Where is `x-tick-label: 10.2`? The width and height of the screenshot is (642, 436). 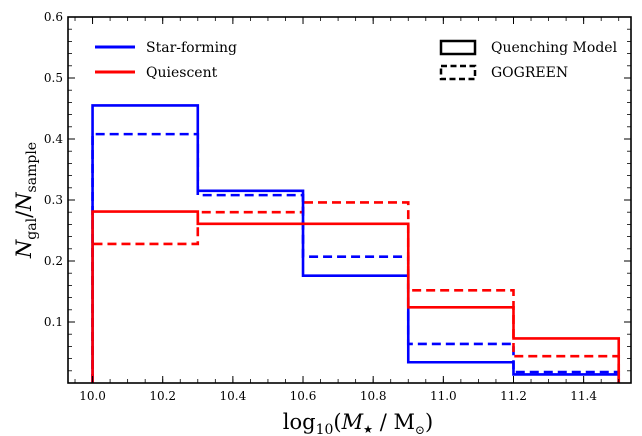 x-tick-label: 10.2 is located at coordinates (162, 396).